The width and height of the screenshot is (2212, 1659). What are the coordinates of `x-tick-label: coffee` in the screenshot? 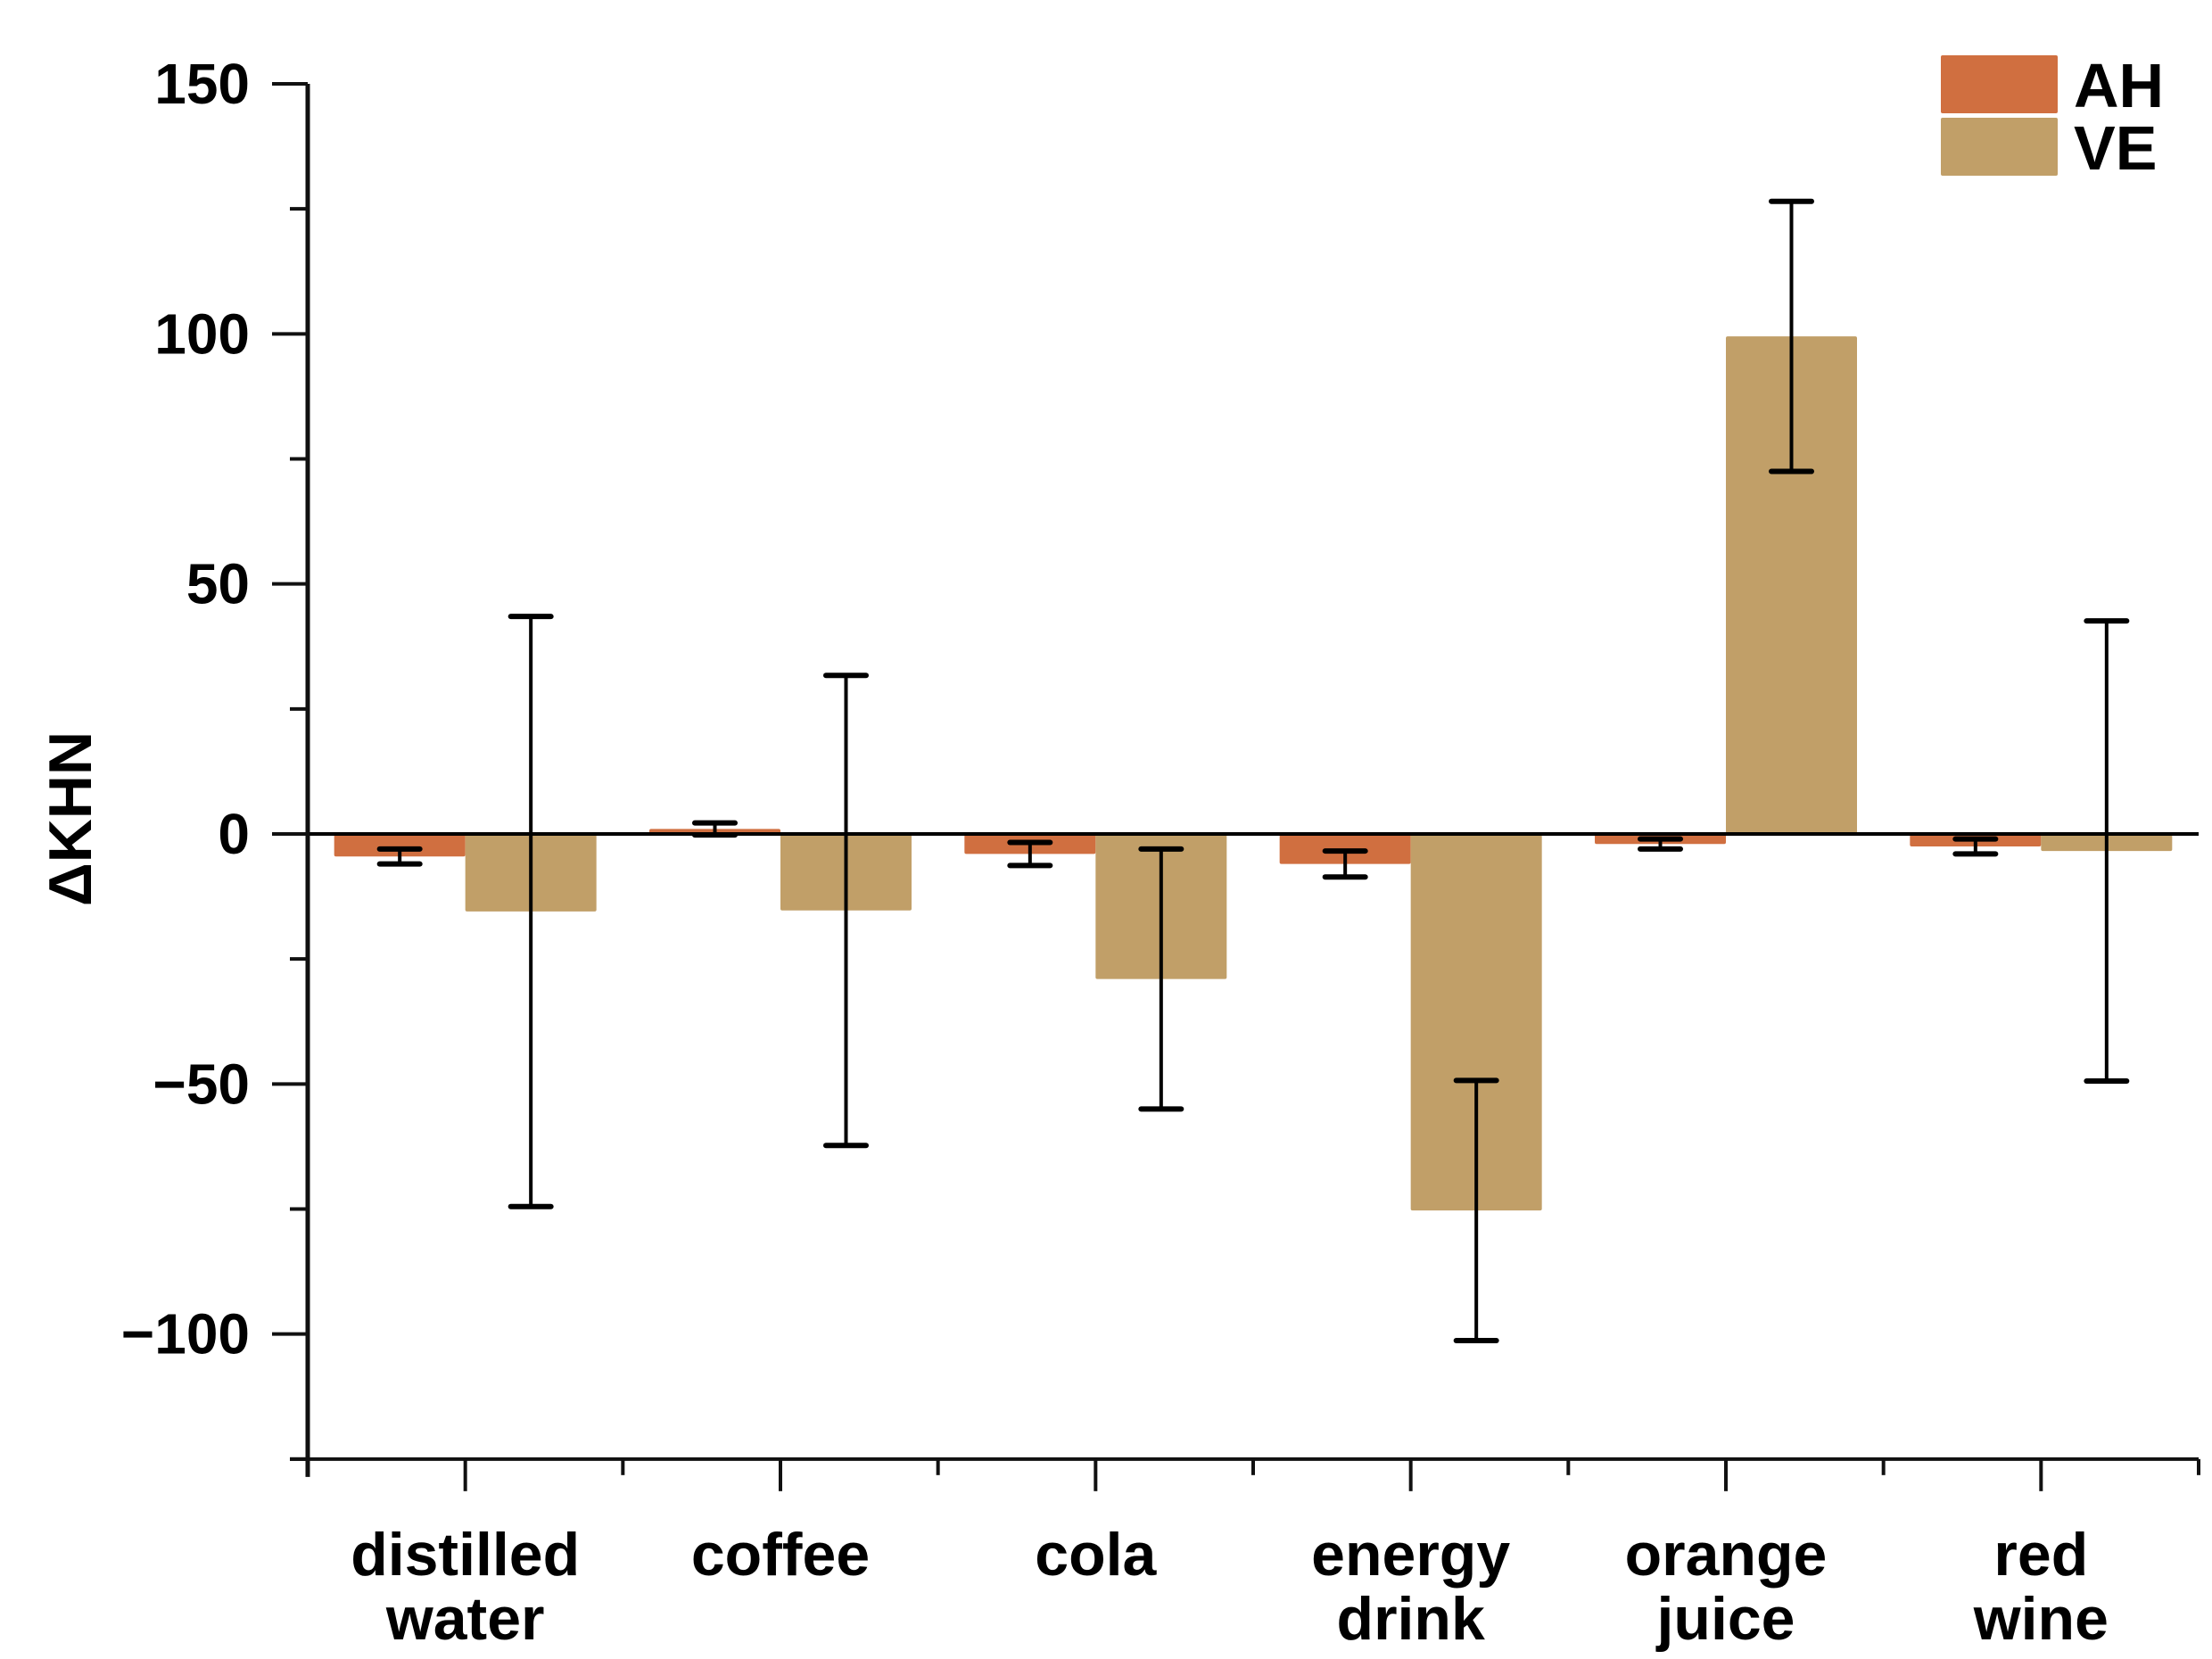 It's located at (781, 1555).